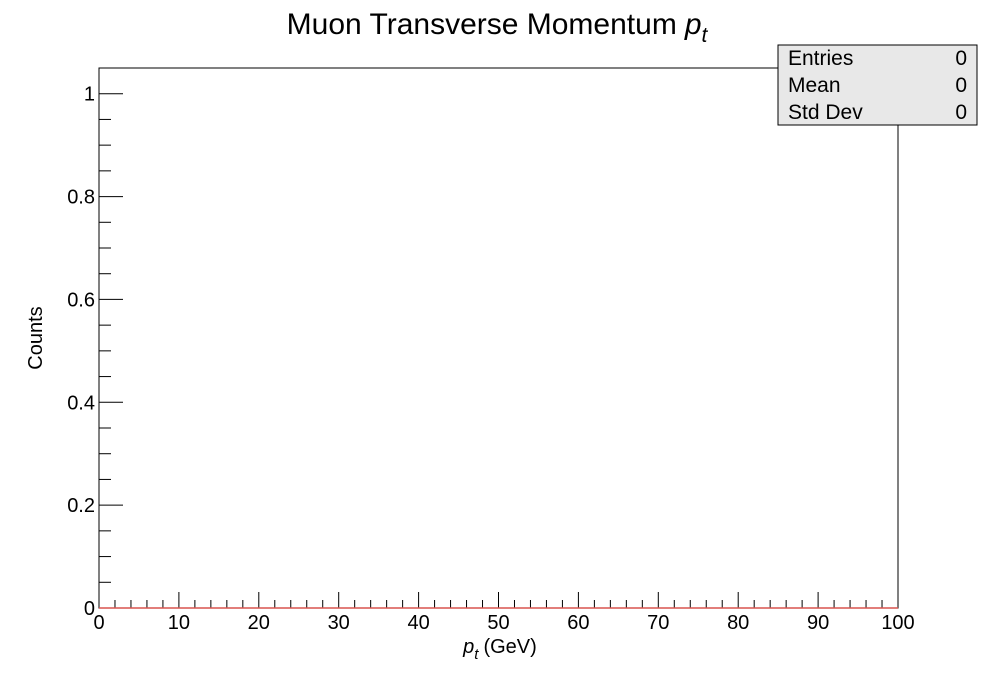 This screenshot has height=676, width=998. I want to click on x-axis: 0 10 20 30 40 50 60 70 80 90 100, so click(504, 613).